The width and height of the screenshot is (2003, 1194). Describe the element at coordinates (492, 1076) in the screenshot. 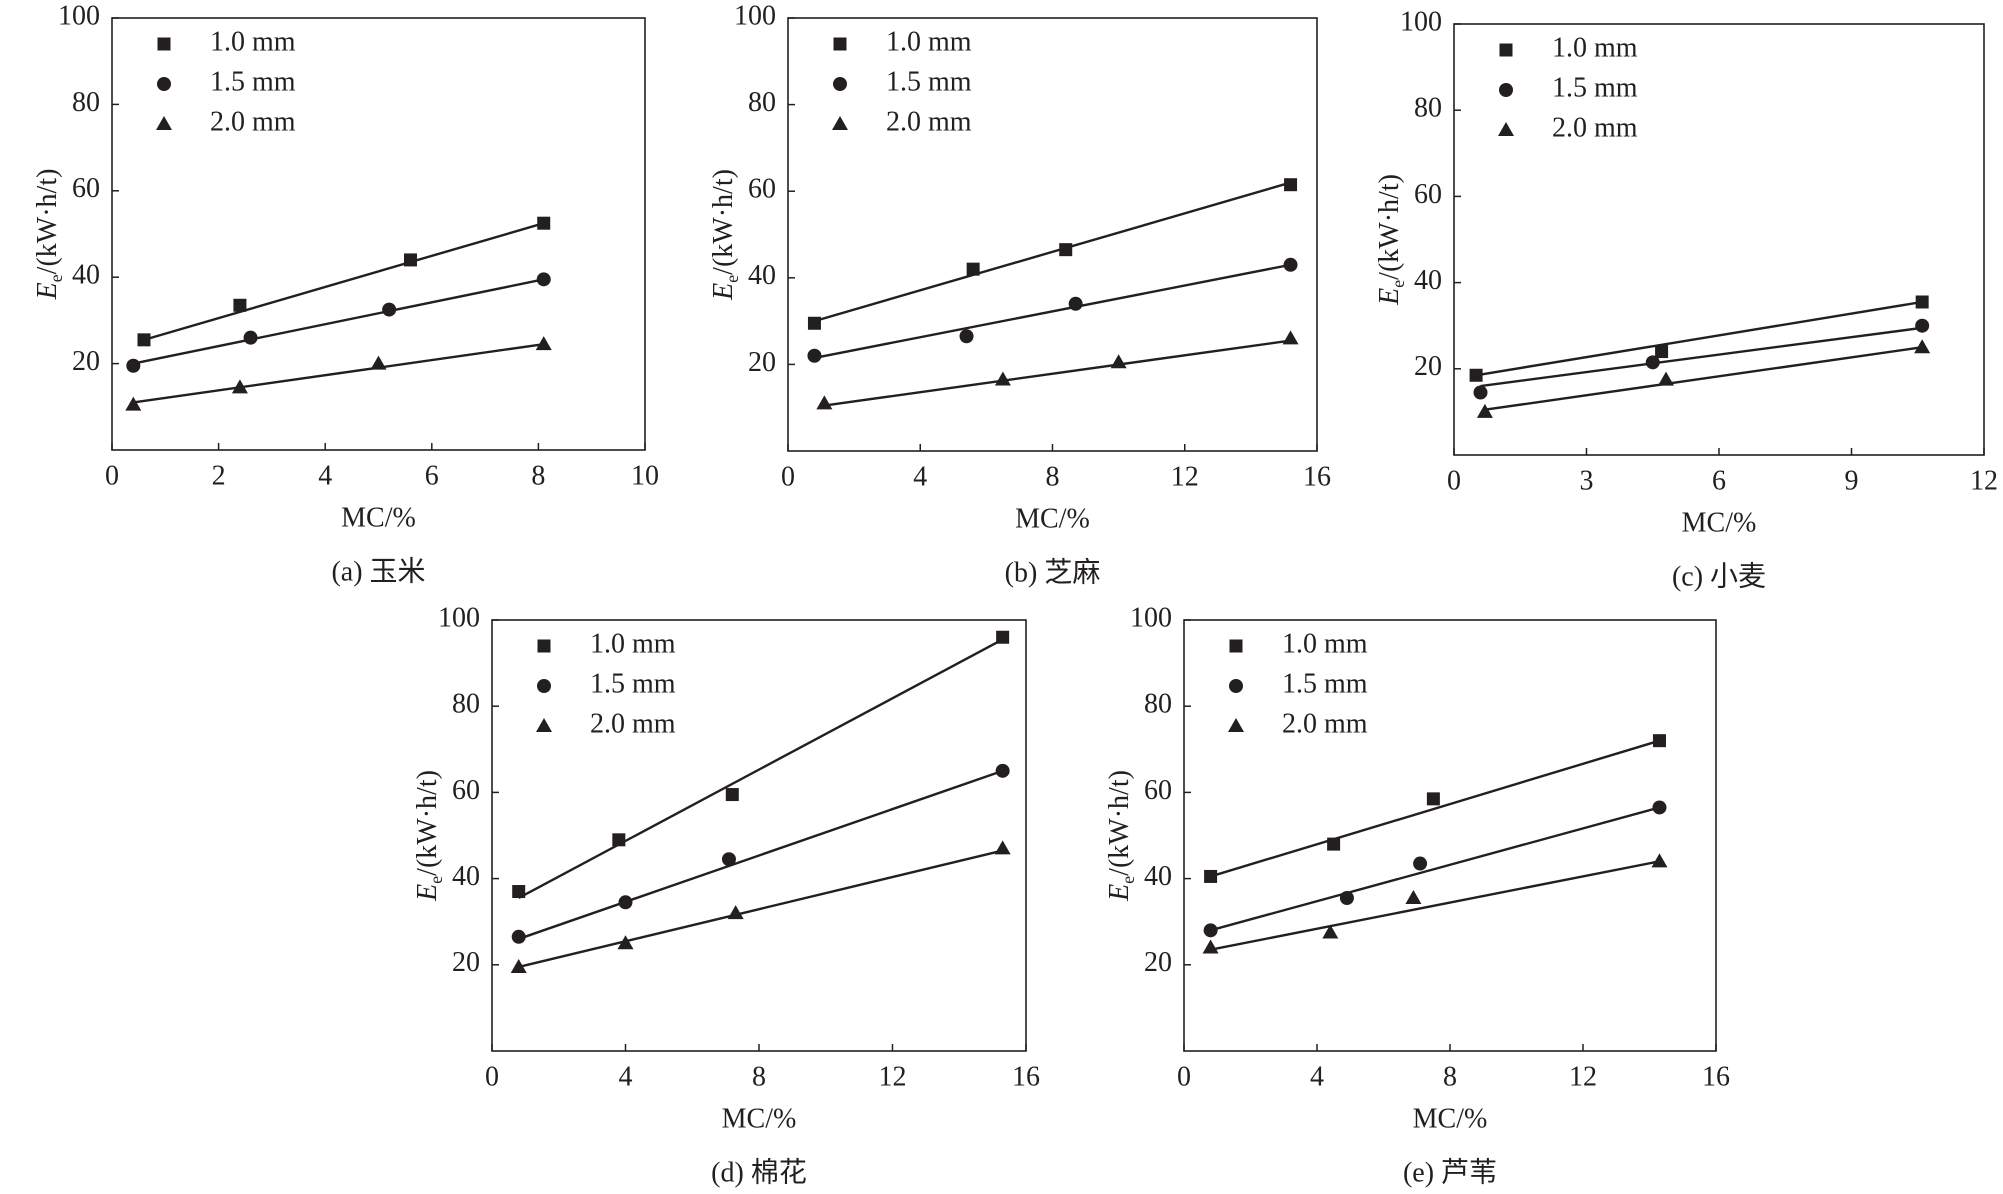

I see `x-tick-label: 0` at that location.